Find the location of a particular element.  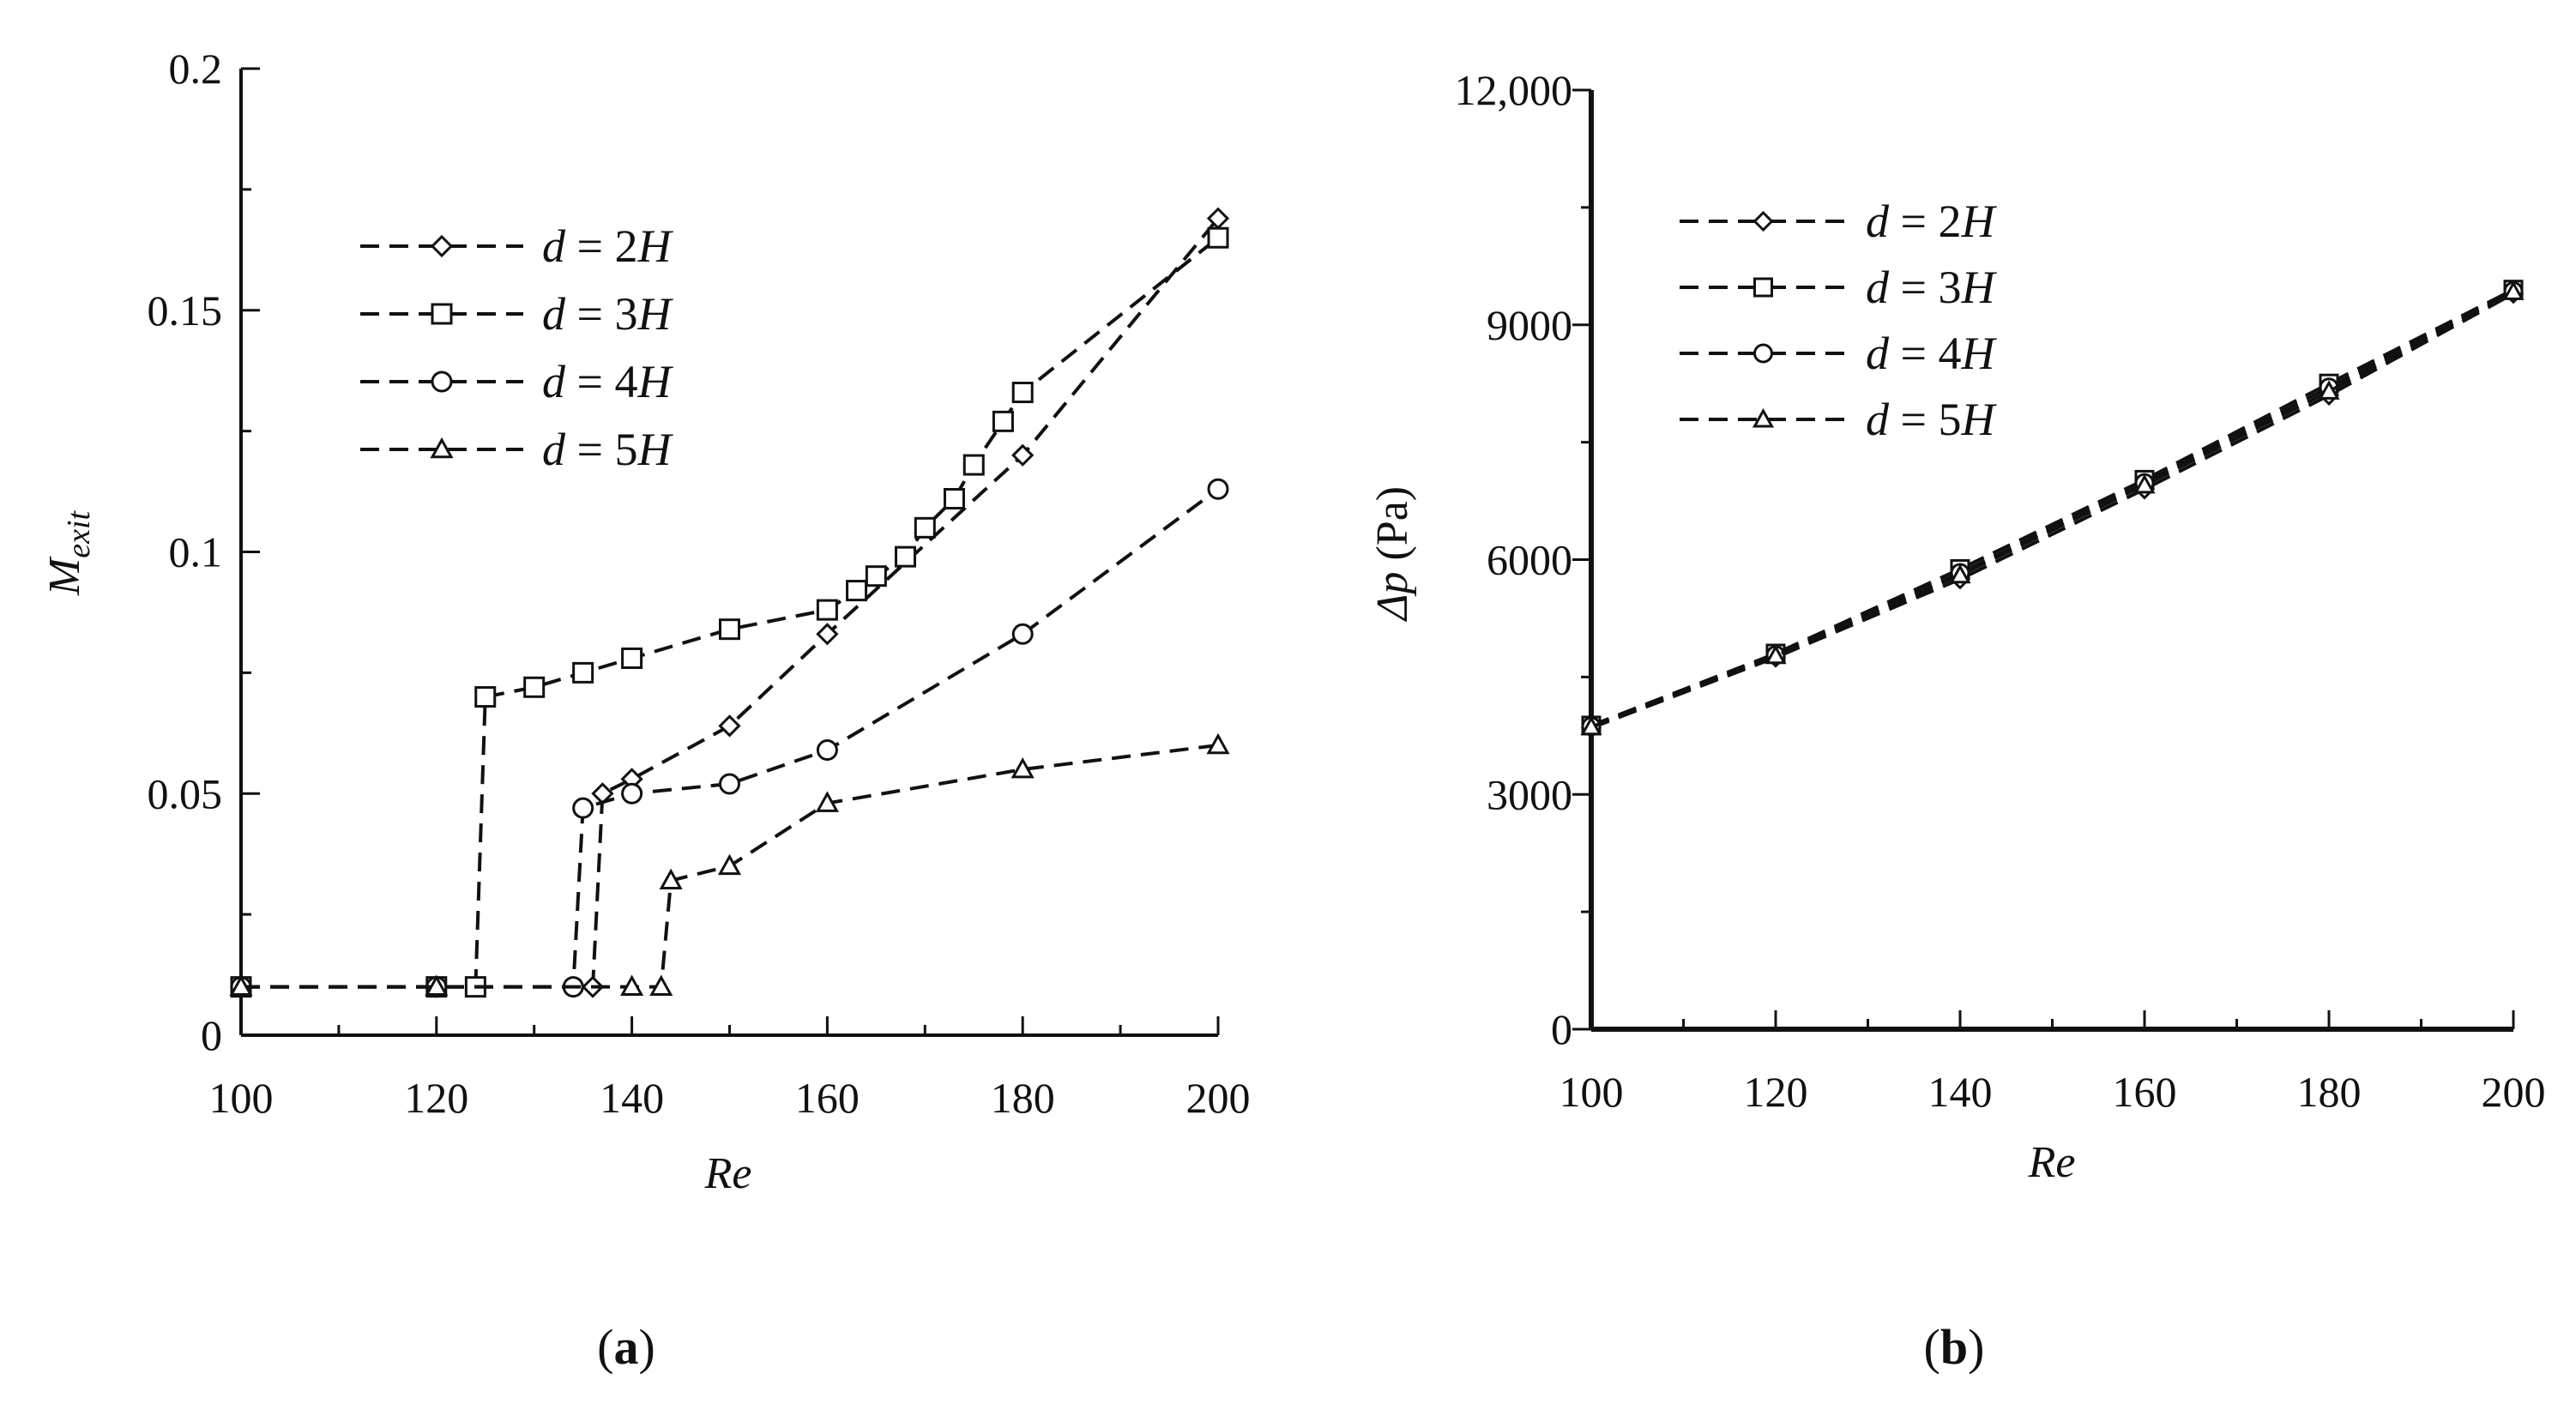

a-x-tick-label: 140 is located at coordinates (632, 1098).